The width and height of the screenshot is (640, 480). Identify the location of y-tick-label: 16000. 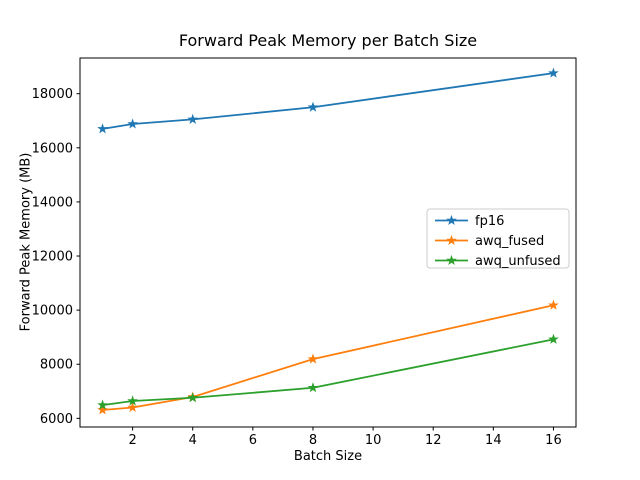
(52, 148).